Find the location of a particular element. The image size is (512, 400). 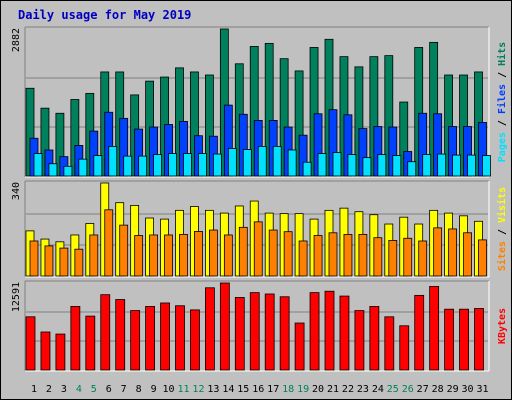

legend-part: Visits is located at coordinates (502, 205).